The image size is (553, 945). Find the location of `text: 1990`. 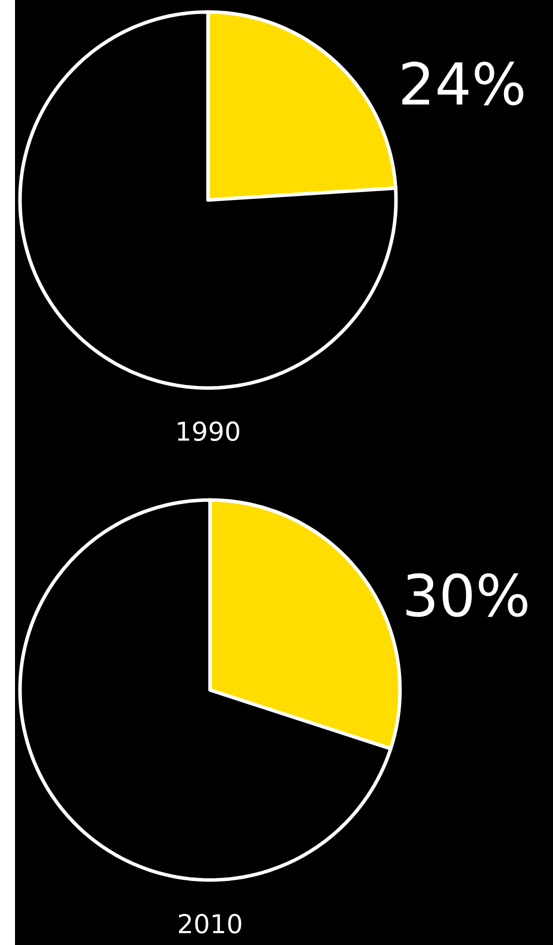

text: 1990 is located at coordinates (209, 431).